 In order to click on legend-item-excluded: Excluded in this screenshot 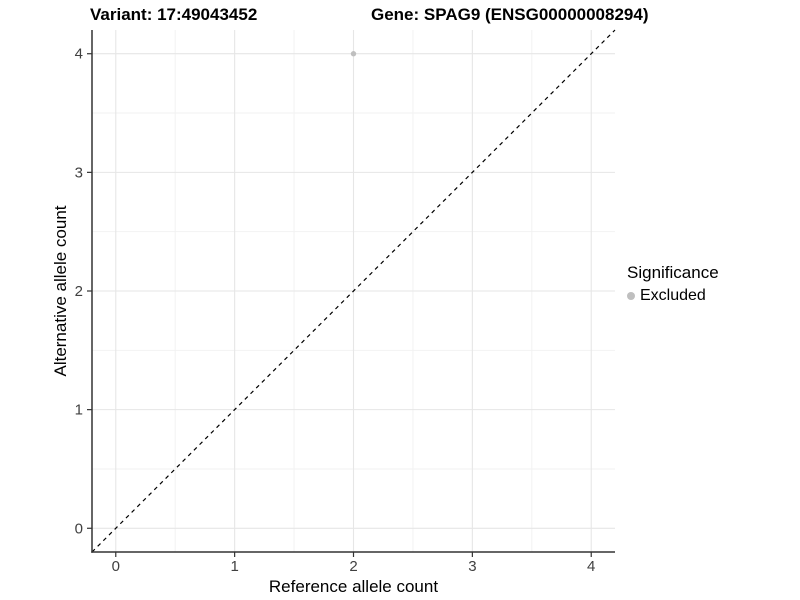, I will do `click(673, 296)`.